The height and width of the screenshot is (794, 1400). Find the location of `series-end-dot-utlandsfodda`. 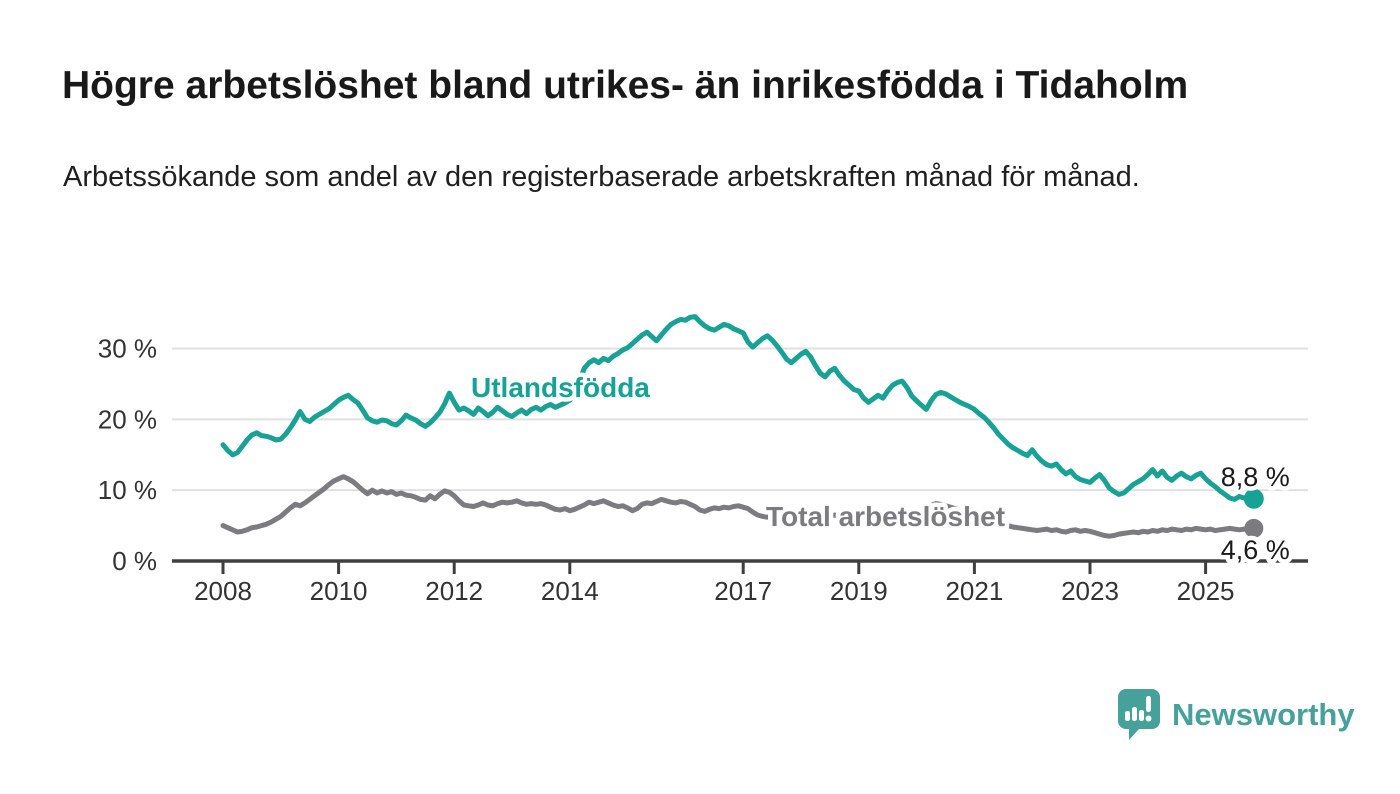

series-end-dot-utlandsfodda is located at coordinates (1253, 498).